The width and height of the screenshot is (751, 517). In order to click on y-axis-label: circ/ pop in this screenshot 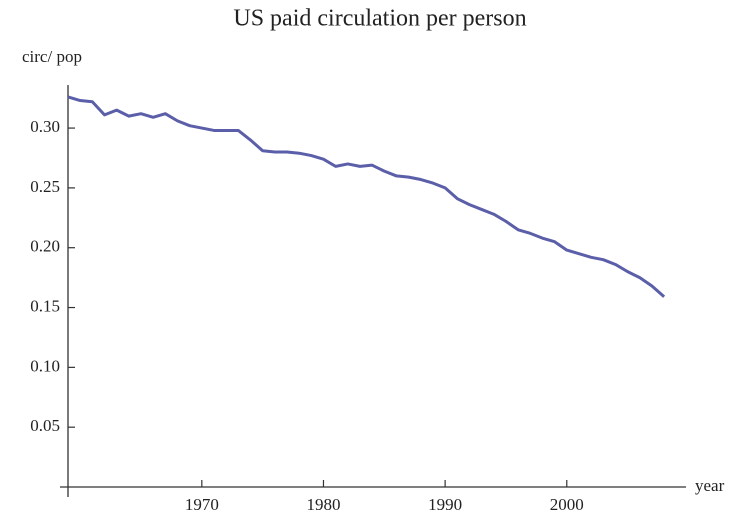, I will do `click(52, 56)`.